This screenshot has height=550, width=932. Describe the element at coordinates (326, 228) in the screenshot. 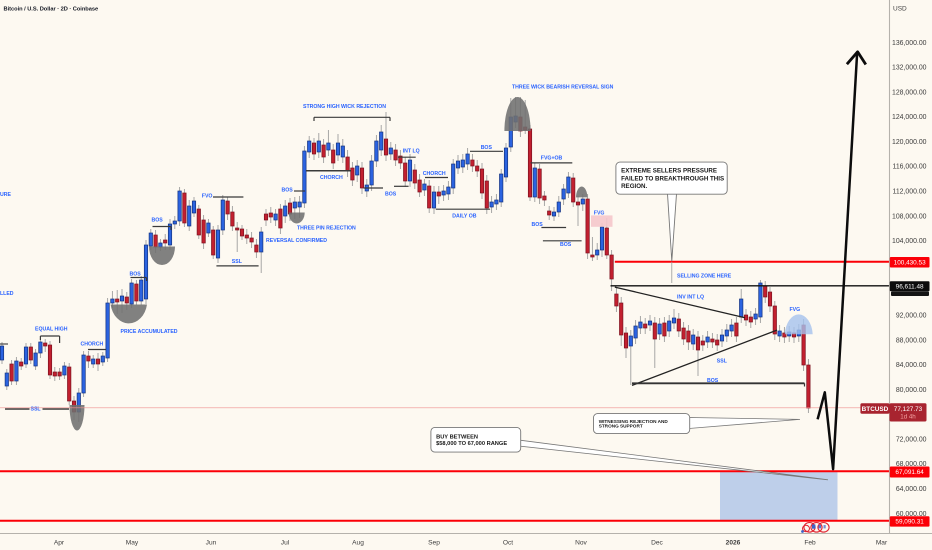

I see `svg-text: THREE PIN REJECTION` at that location.